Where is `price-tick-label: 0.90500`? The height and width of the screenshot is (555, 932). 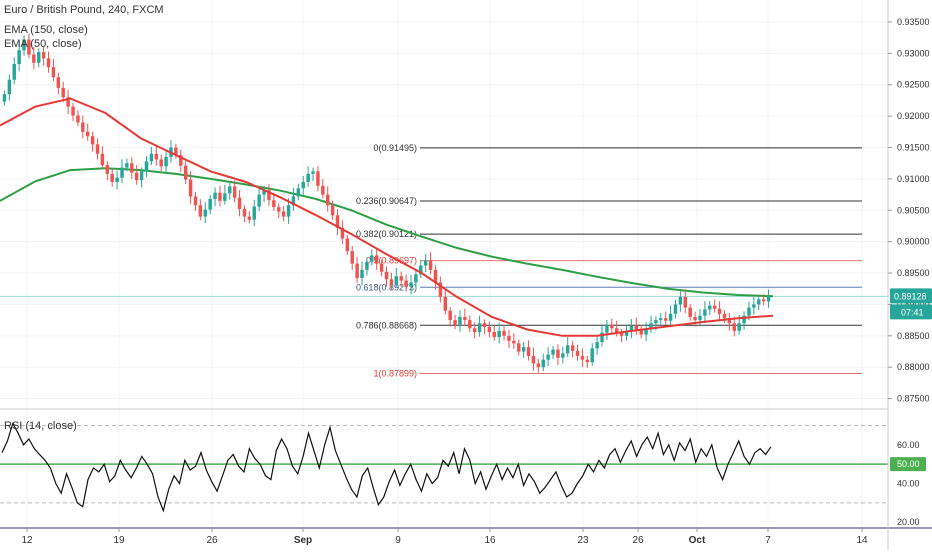
price-tick-label: 0.90500 is located at coordinates (913, 210).